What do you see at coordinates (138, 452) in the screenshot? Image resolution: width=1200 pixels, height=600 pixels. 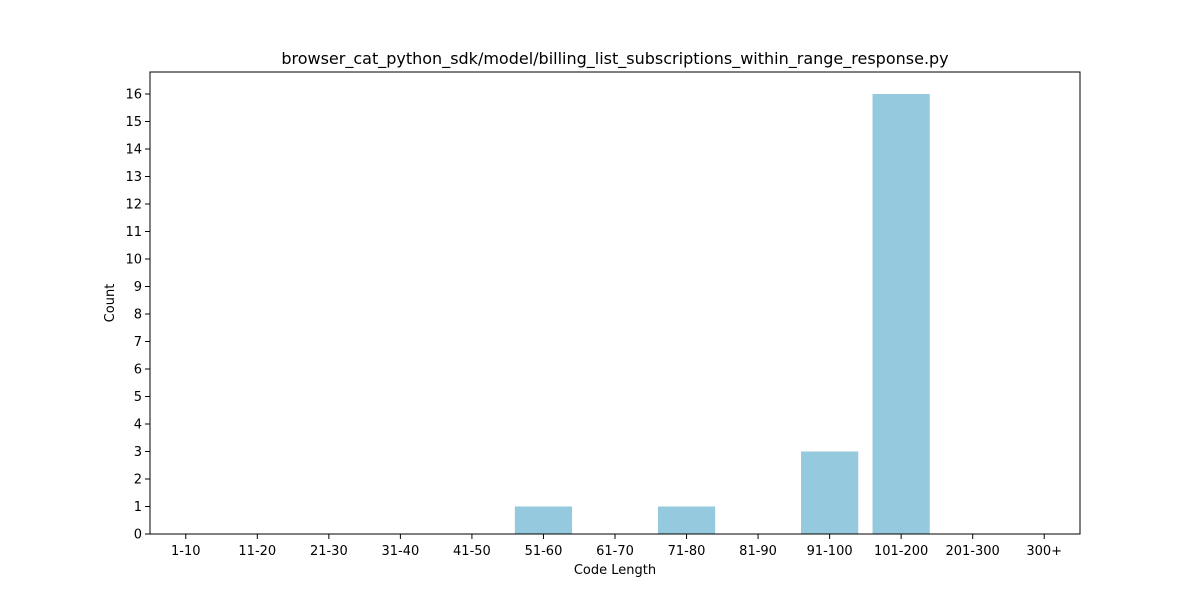 I see `y-tick-label: 3` at bounding box center [138, 452].